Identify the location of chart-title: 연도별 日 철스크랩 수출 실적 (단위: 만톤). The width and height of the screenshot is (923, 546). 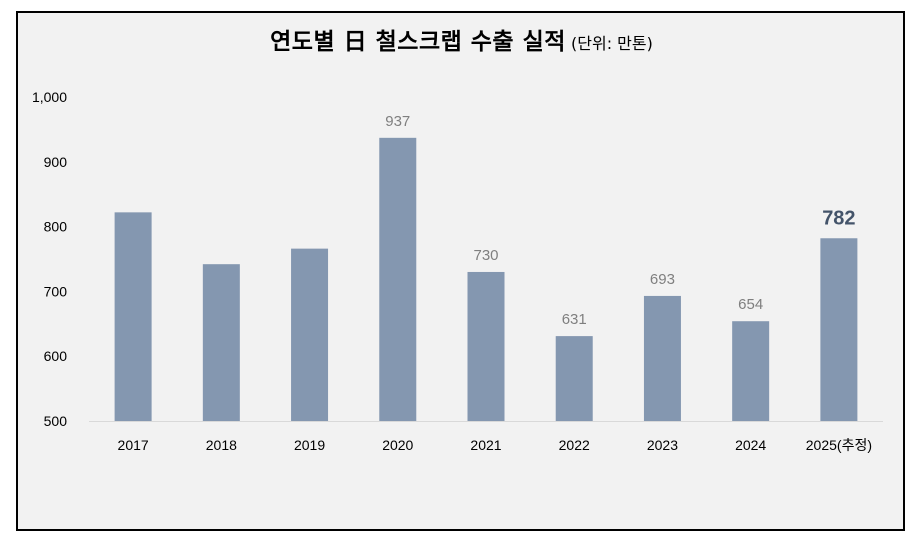
(461, 39).